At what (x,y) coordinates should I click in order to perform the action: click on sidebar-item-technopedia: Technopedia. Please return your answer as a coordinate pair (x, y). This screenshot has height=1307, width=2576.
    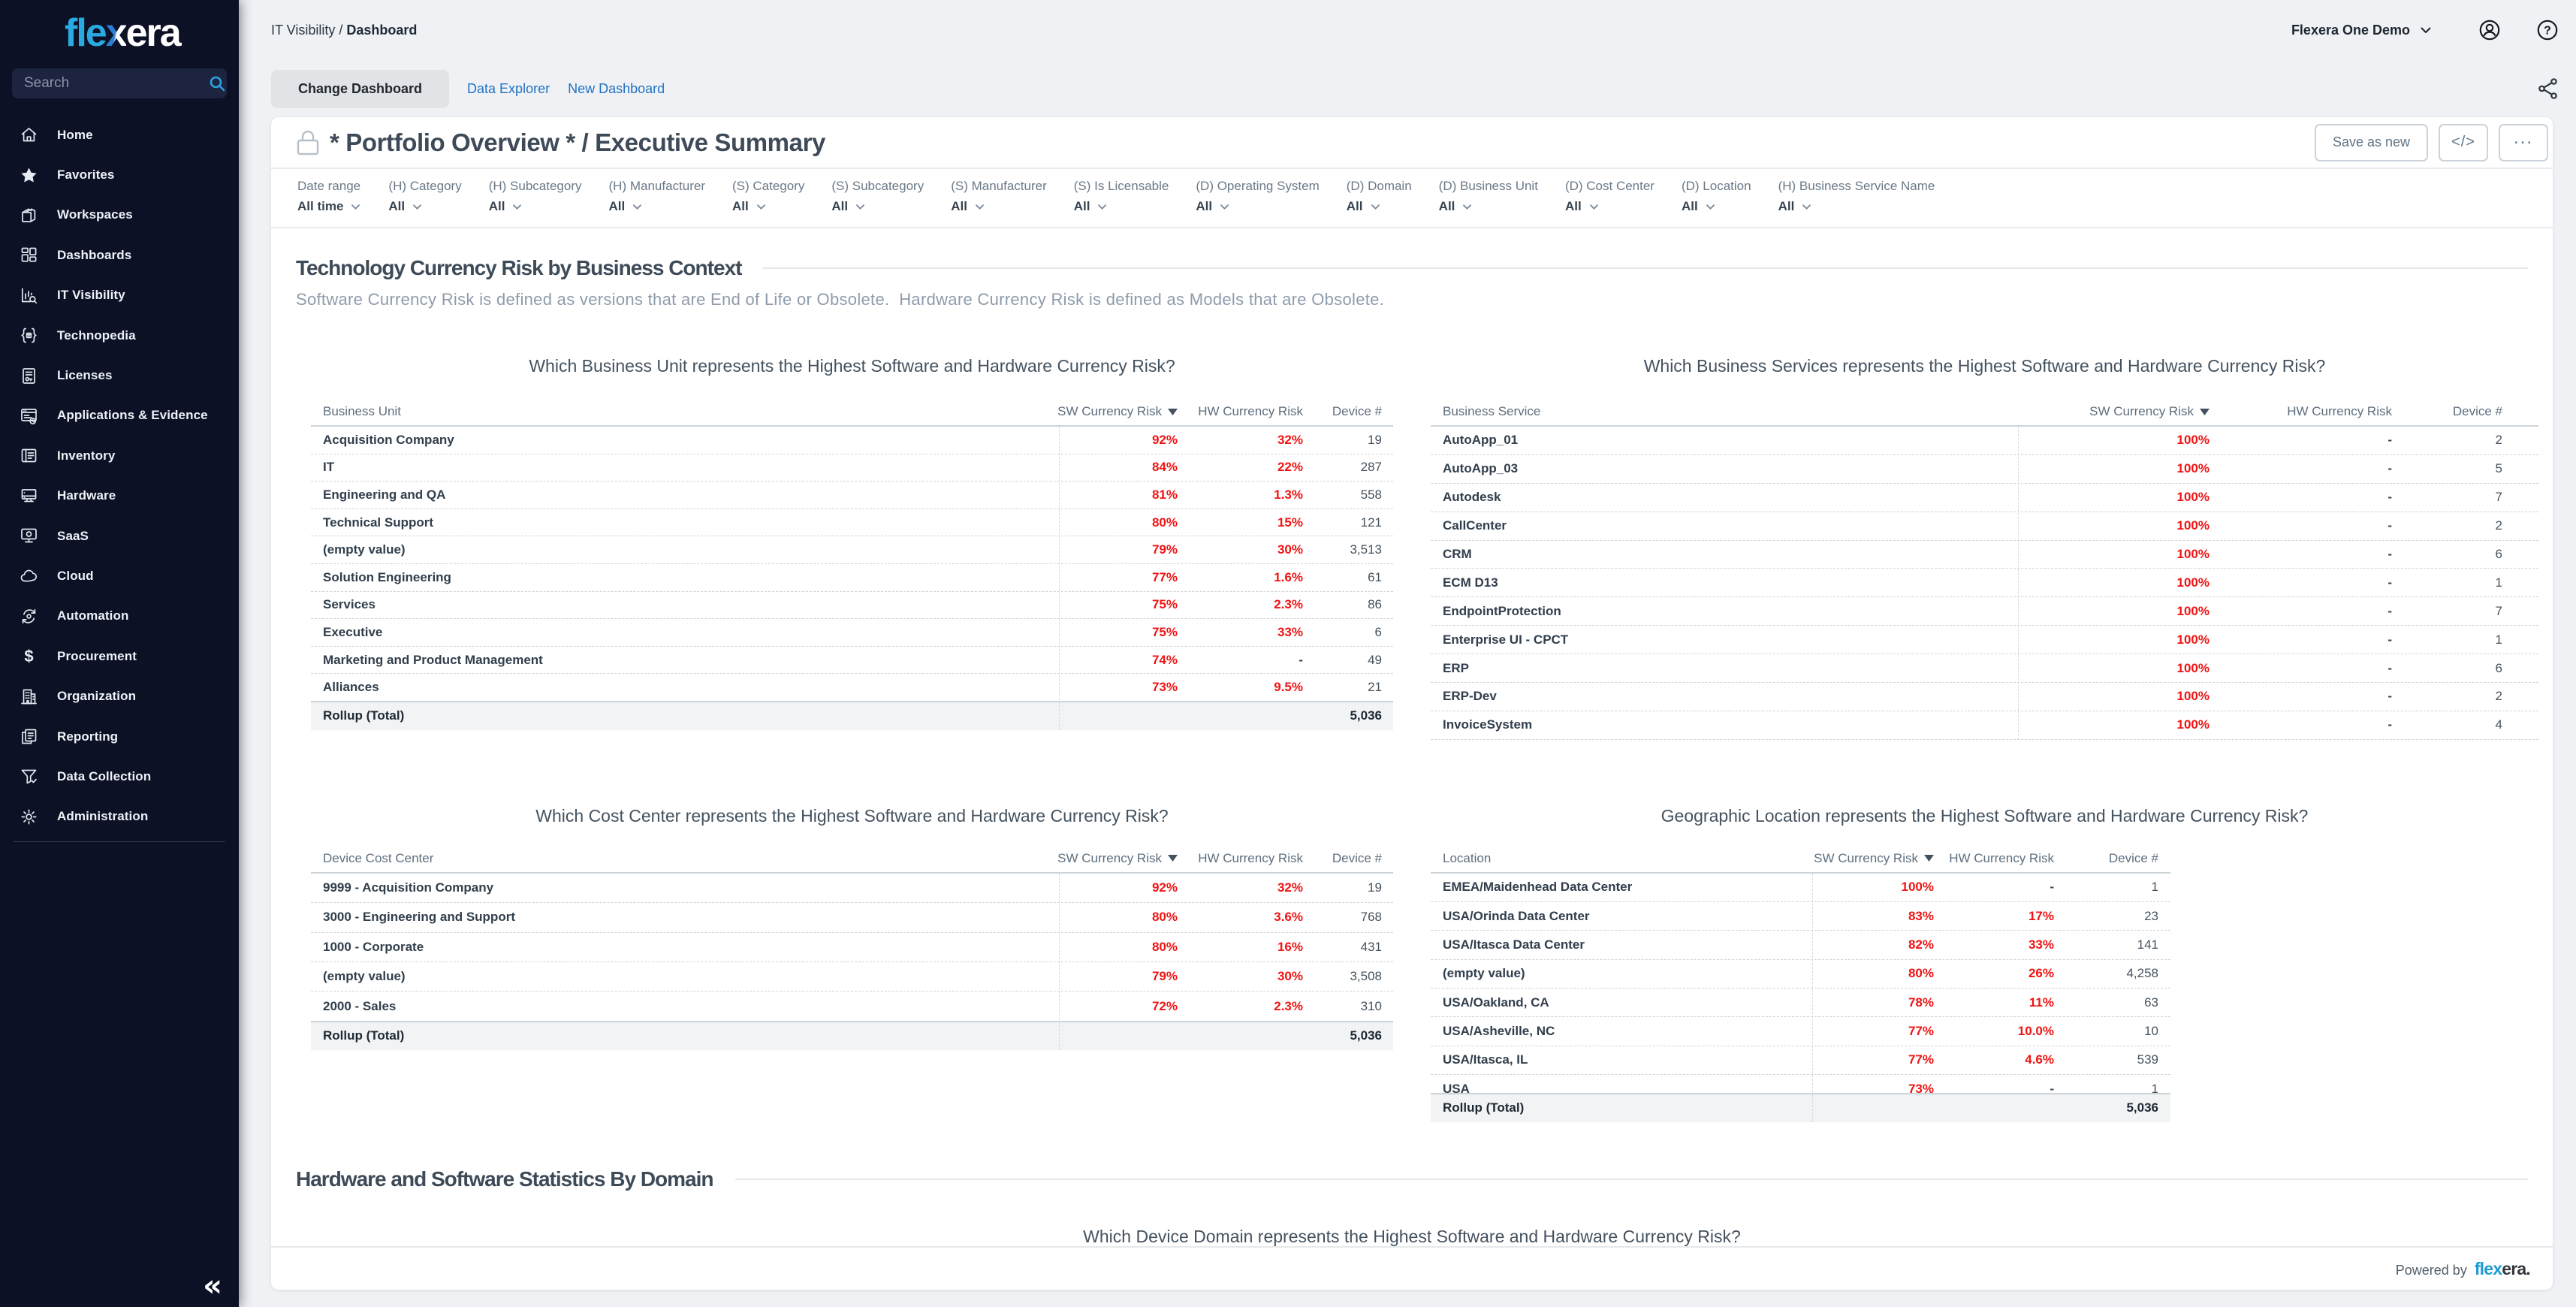
    Looking at the image, I should click on (120, 335).